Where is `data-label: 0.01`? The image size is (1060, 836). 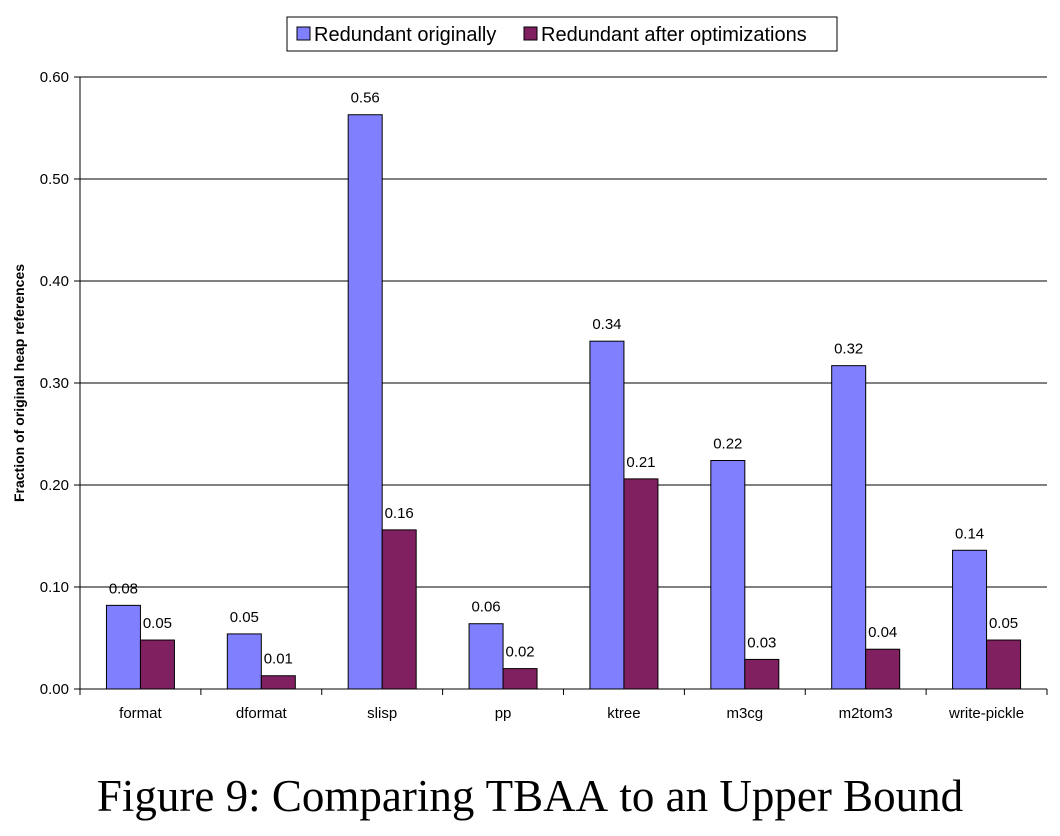
data-label: 0.01 is located at coordinates (278, 659).